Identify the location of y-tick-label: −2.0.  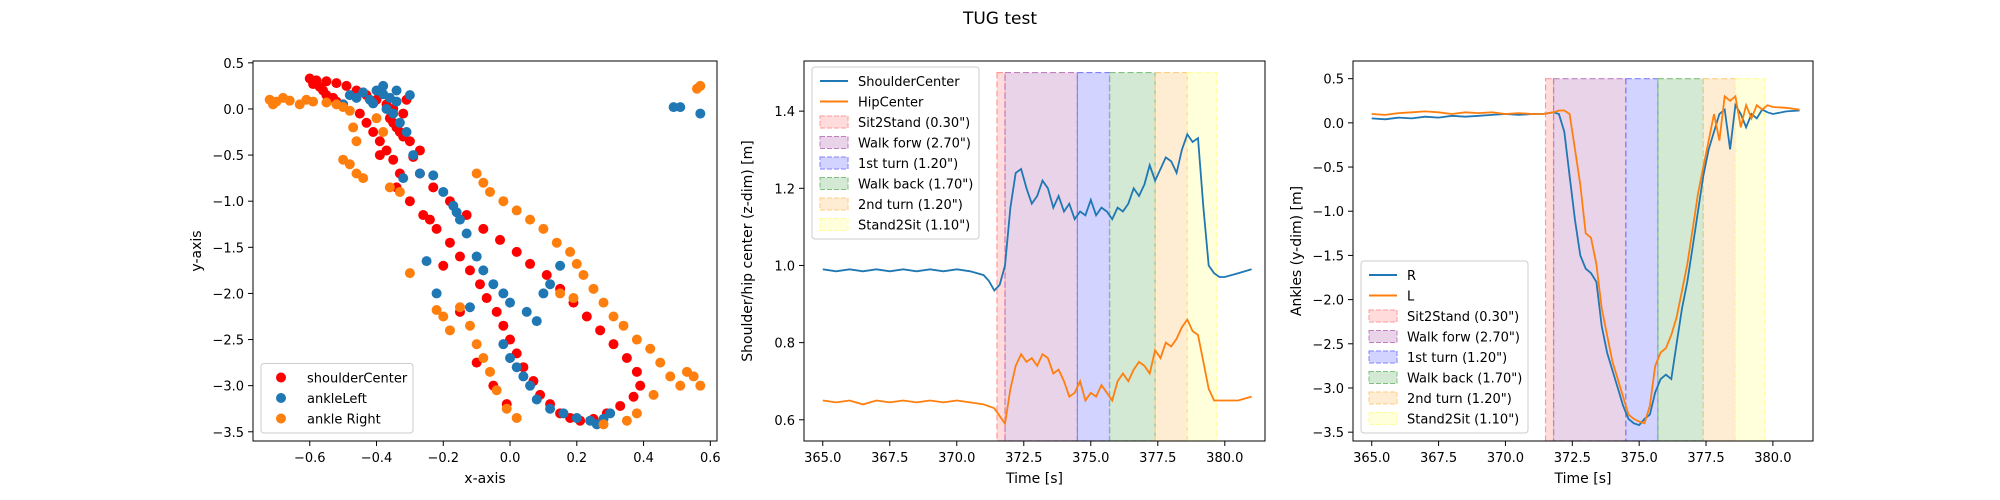
(228, 294).